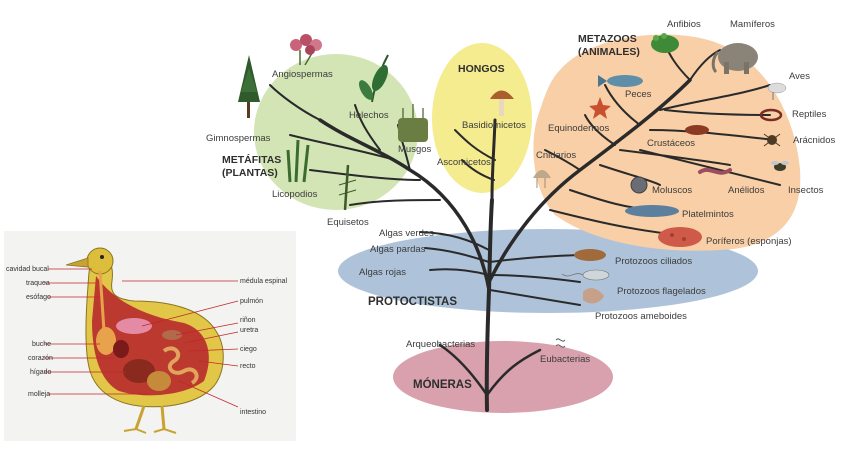 The image size is (855, 456). Describe the element at coordinates (609, 52) in the screenshot. I see `metazoos-subtitle: (ANIMALES)` at that location.